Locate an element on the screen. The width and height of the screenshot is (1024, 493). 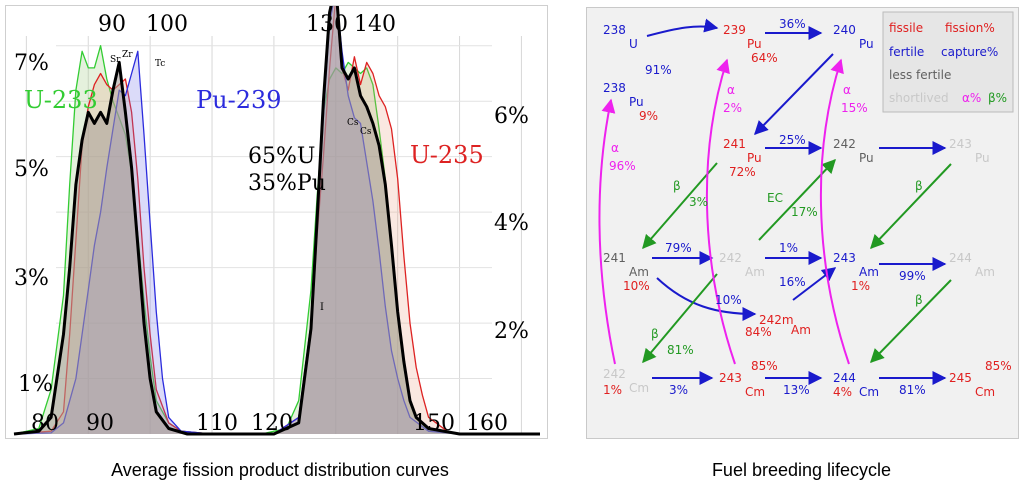
pct-pu239-fission: 64% is located at coordinates (764, 58).